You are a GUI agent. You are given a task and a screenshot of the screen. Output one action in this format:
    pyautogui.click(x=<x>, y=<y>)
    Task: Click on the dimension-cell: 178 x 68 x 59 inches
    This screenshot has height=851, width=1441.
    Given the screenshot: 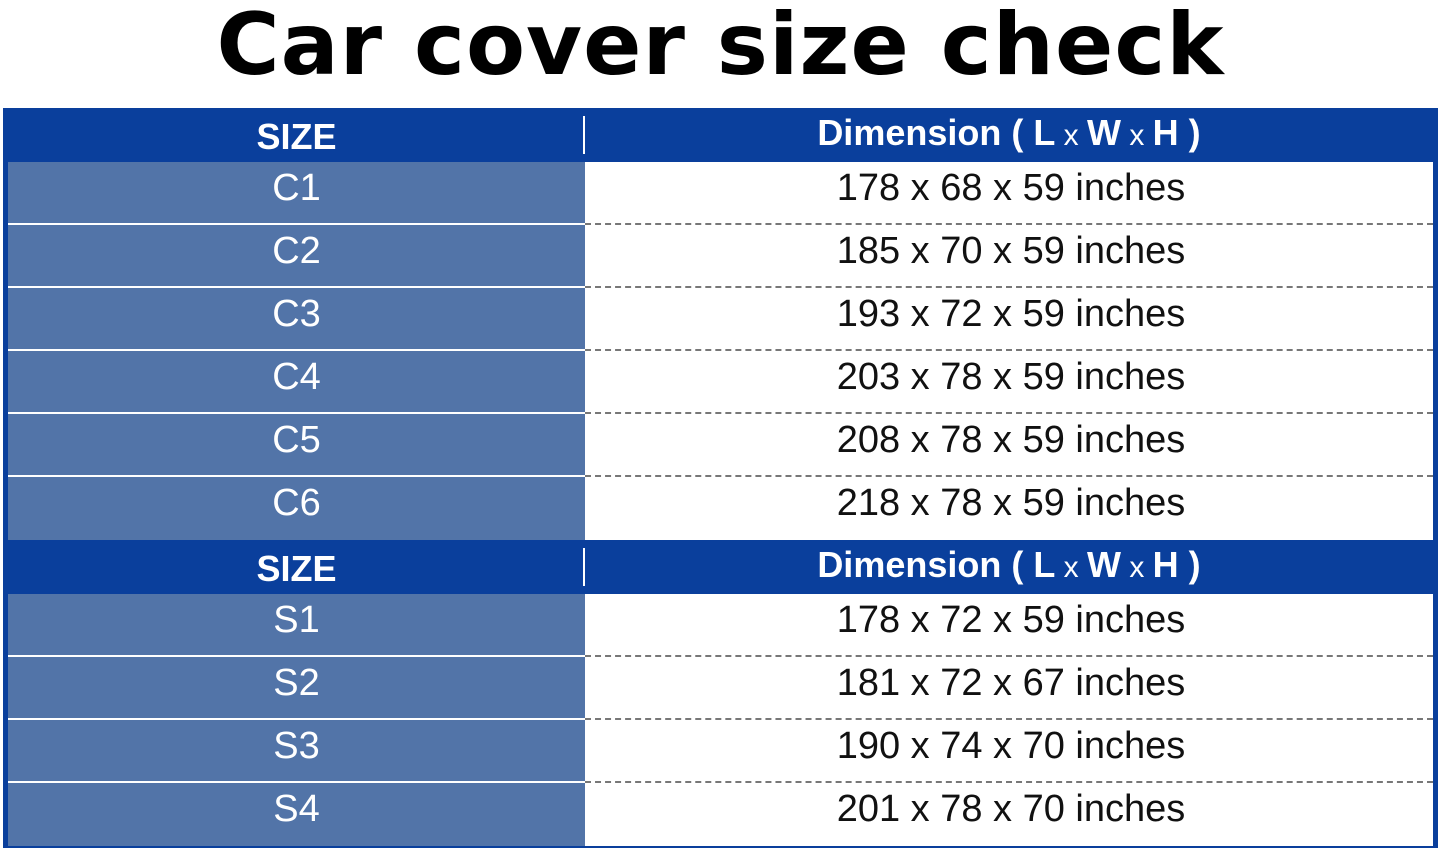 What is the action you would take?
    pyautogui.click(x=1009, y=193)
    